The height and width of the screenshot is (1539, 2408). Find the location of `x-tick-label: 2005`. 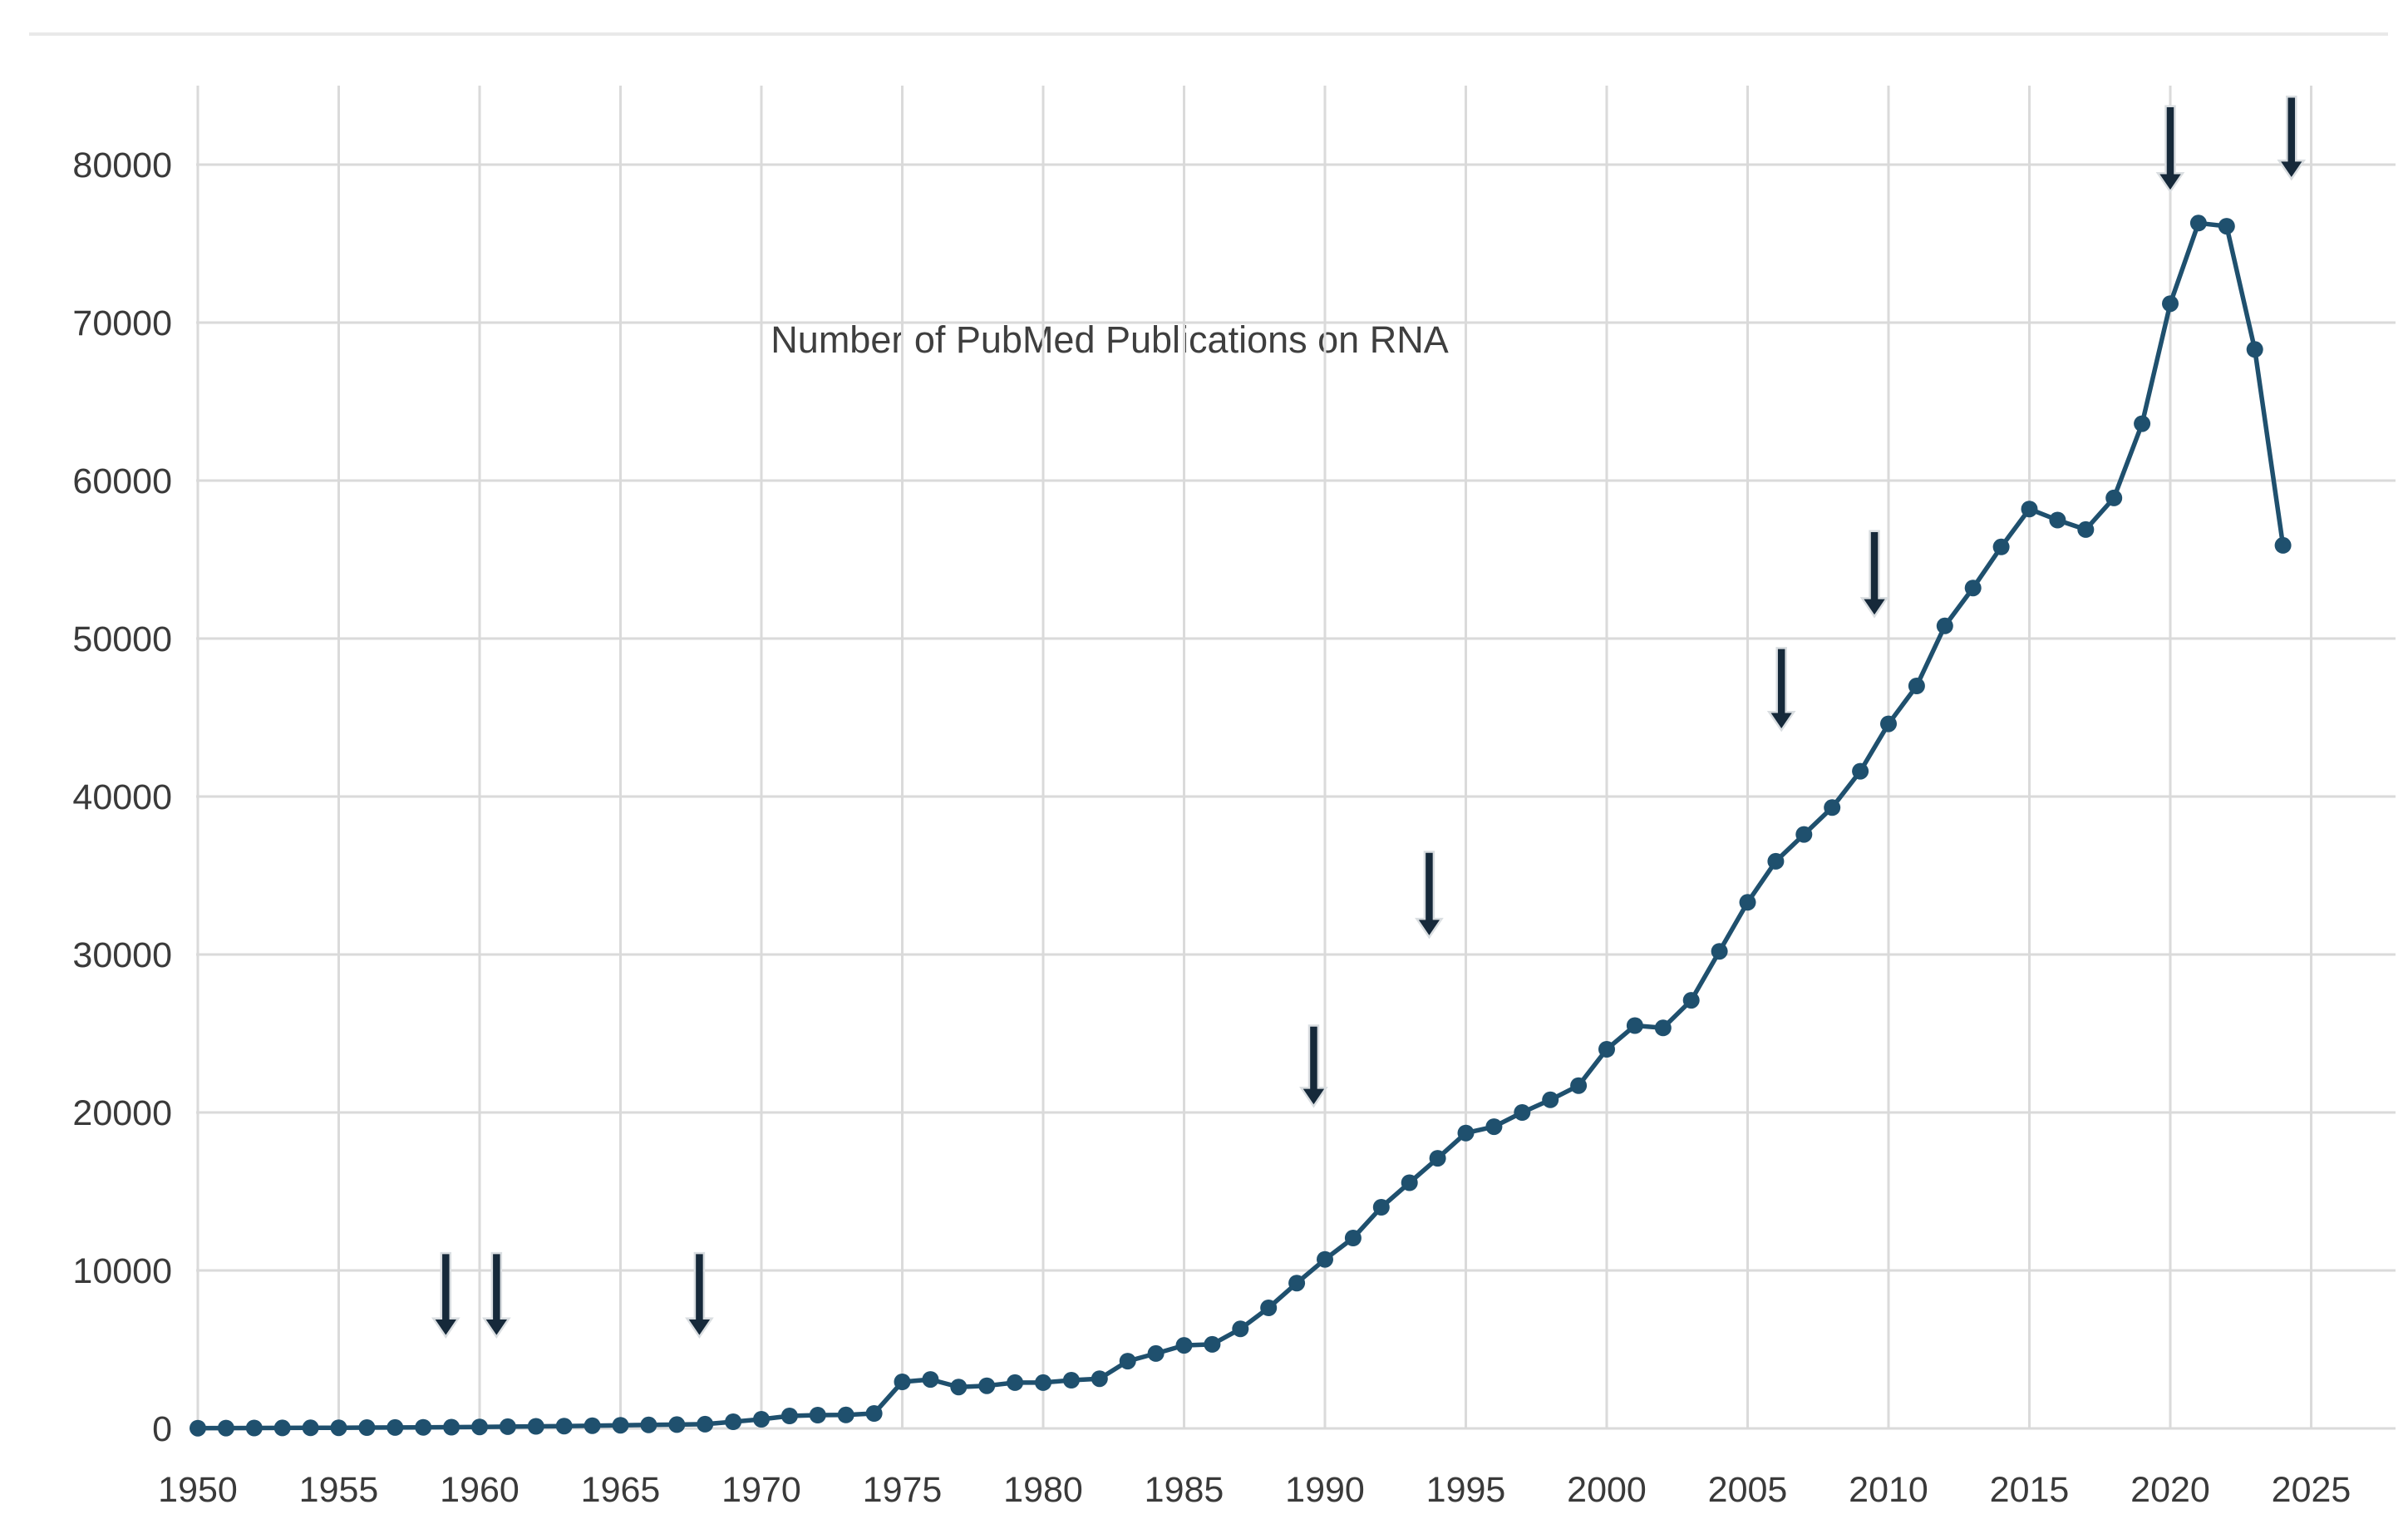

x-tick-label: 2005 is located at coordinates (1748, 1490).